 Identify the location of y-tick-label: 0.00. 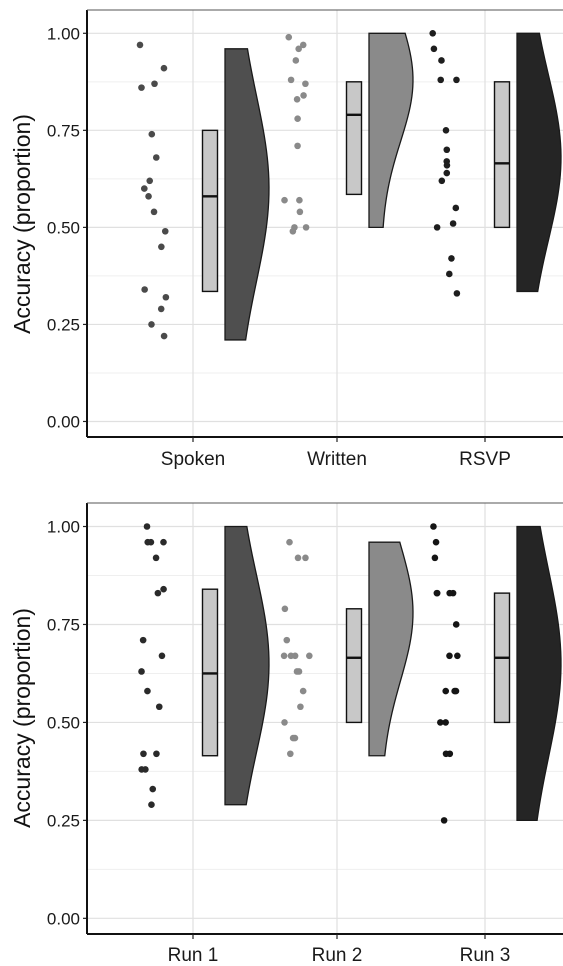
(63, 421).